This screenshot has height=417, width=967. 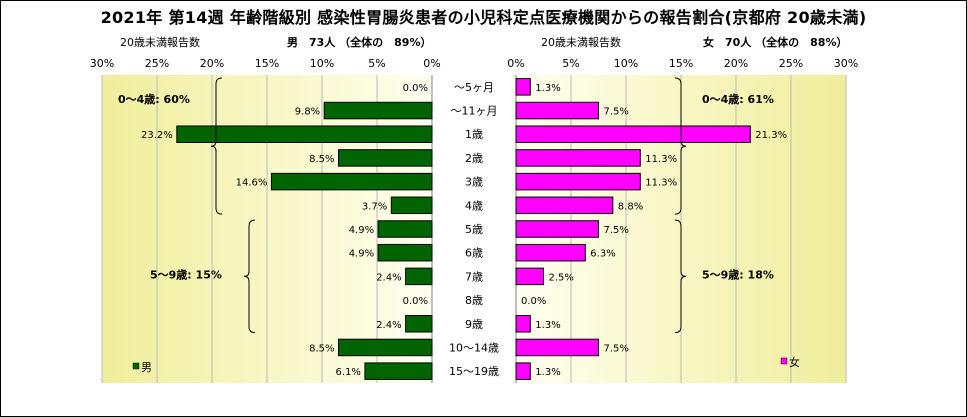 I want to click on left-tick-label: 10%, so click(x=322, y=63).